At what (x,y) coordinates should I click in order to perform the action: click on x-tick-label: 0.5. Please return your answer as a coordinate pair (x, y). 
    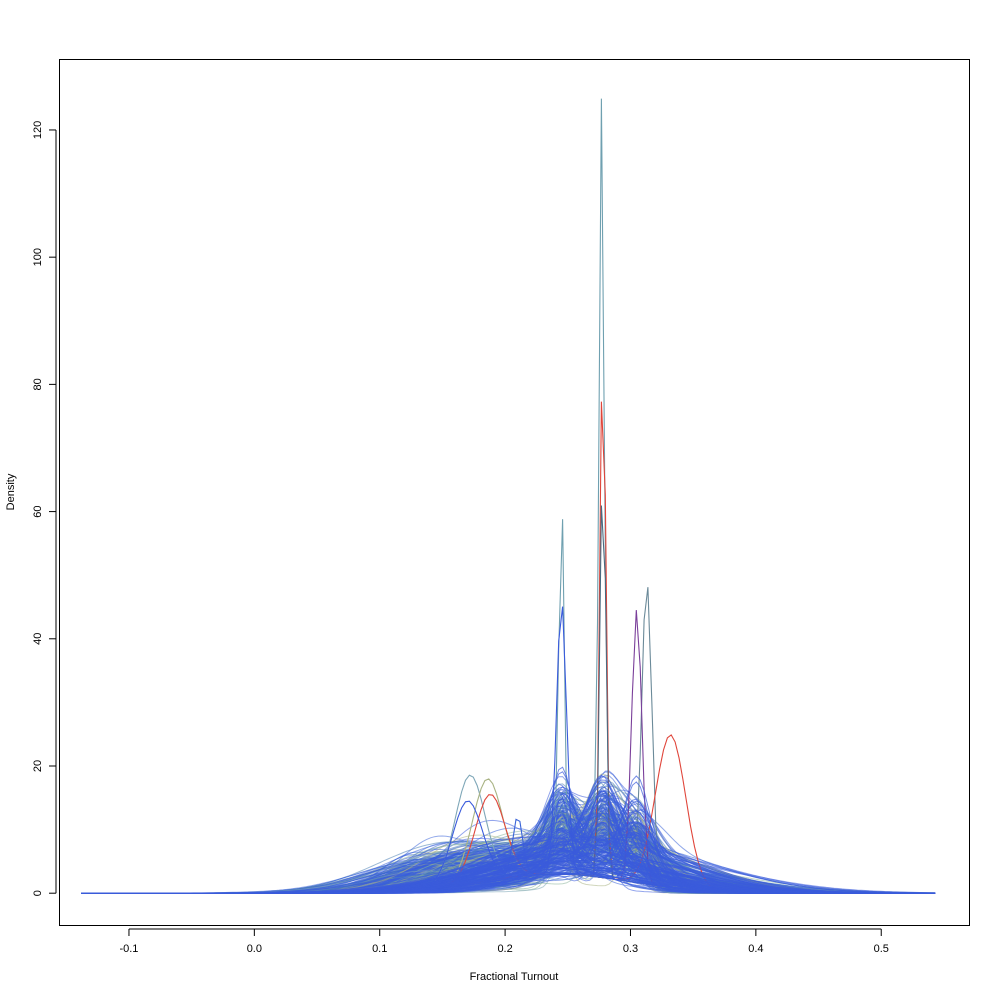
    Looking at the image, I should click on (881, 949).